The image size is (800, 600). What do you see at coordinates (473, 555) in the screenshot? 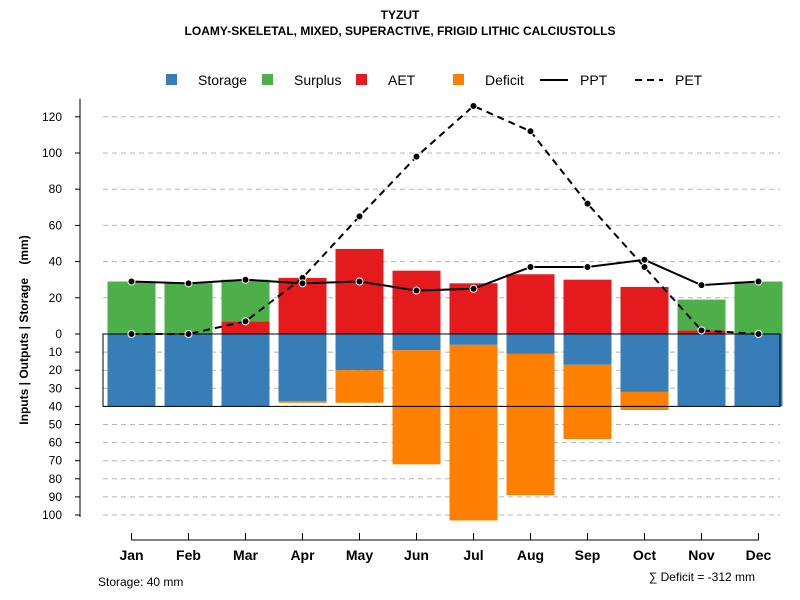
I see `x-tick-label: Jul` at bounding box center [473, 555].